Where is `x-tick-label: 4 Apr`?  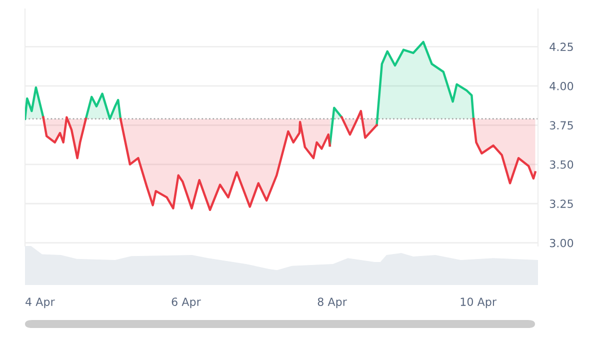 x-tick-label: 4 Apr is located at coordinates (40, 303).